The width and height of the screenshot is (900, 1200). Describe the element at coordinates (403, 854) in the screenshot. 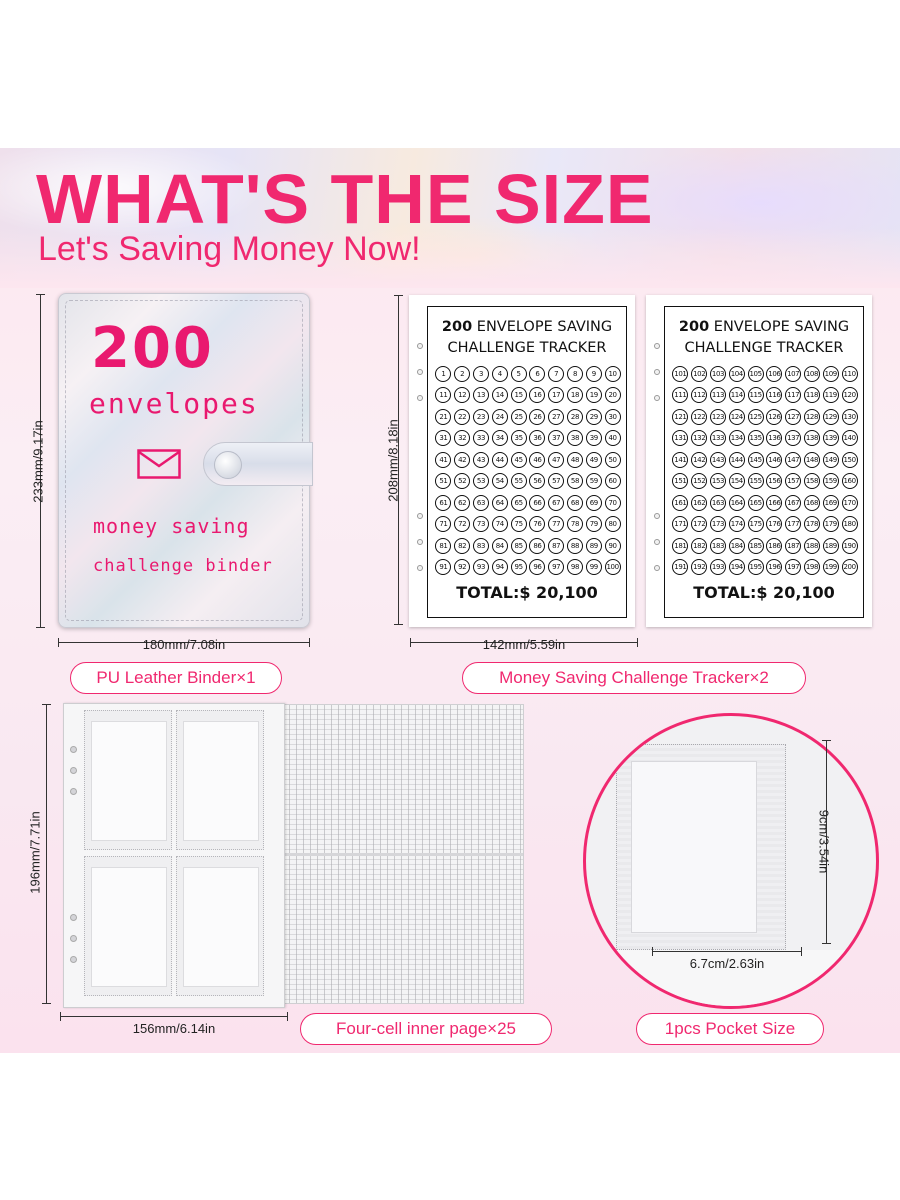

I see `inner-pages-stack` at that location.